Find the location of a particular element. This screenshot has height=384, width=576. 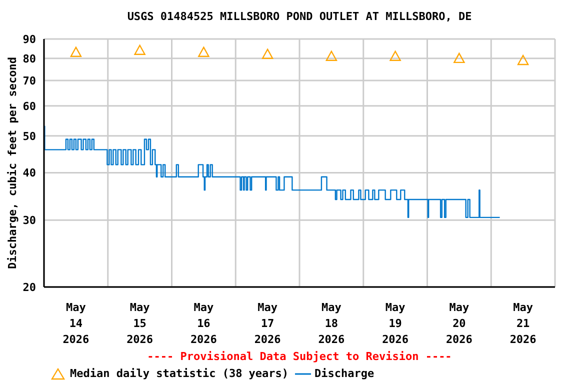

y-tick-label: 90 is located at coordinates (29, 39).